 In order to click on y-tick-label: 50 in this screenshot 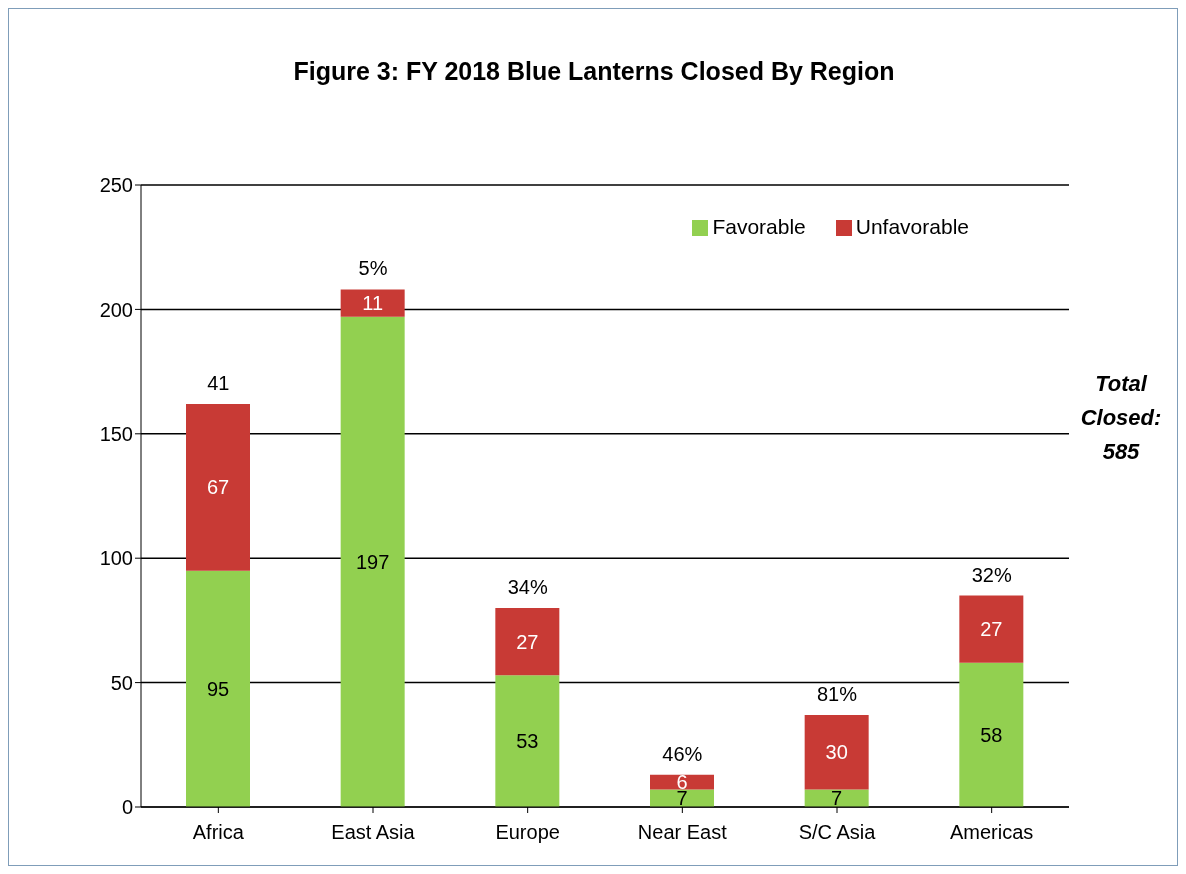, I will do `click(121, 682)`.